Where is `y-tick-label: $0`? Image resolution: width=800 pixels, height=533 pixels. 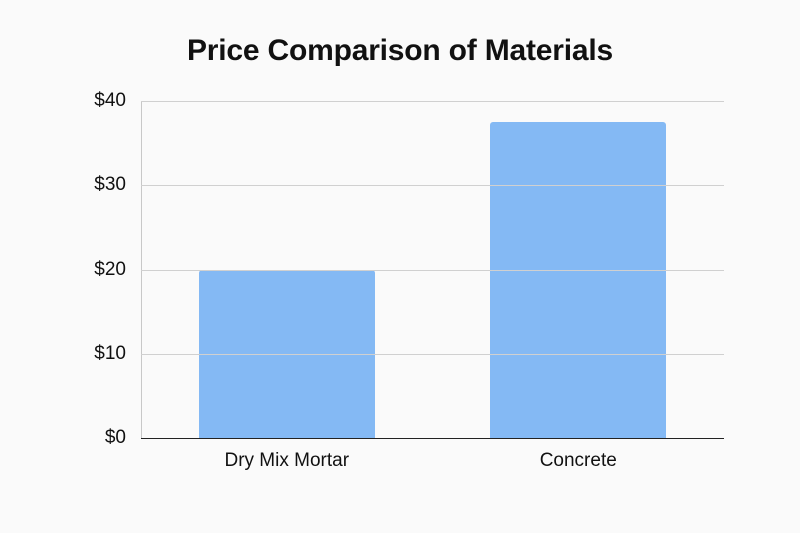 y-tick-label: $0 is located at coordinates (115, 437).